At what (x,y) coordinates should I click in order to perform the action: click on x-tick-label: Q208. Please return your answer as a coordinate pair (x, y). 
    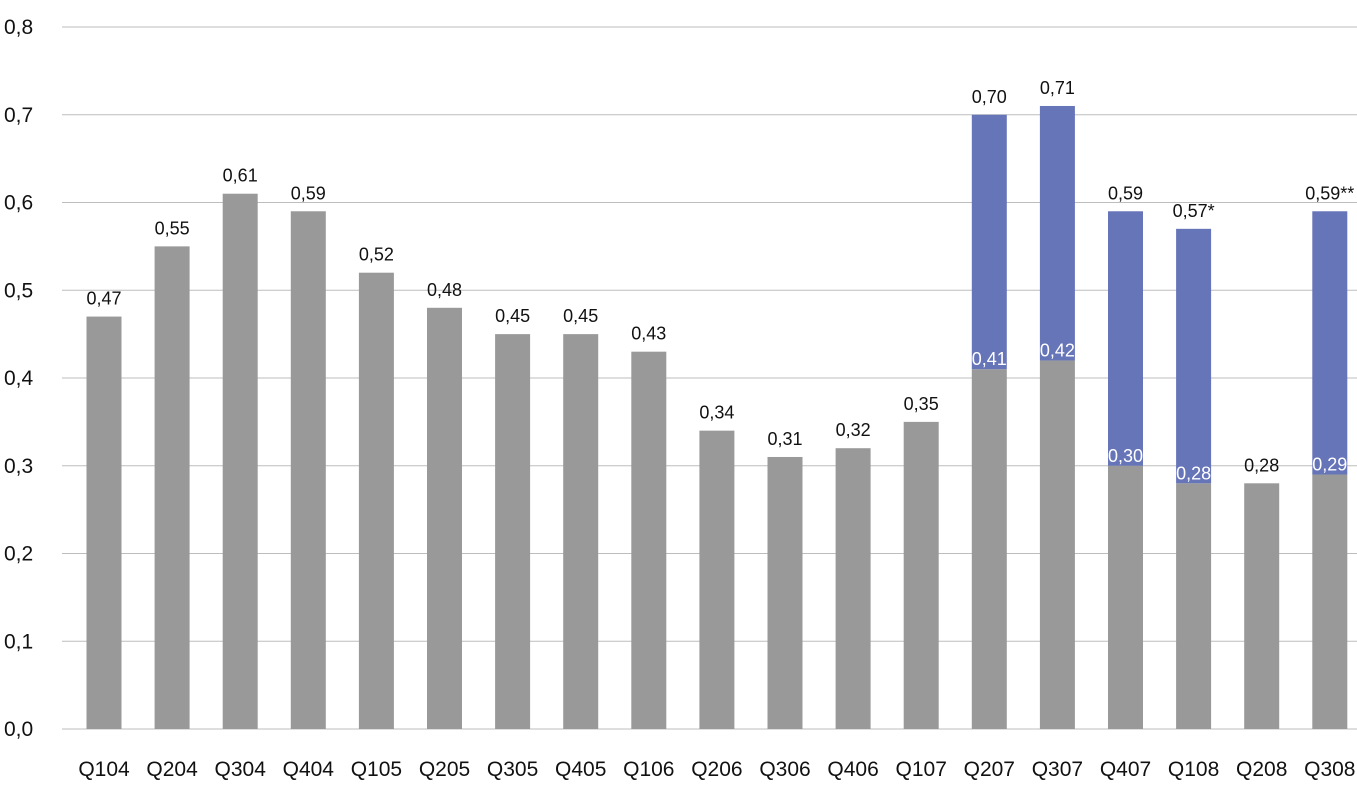
    Looking at the image, I should click on (1261, 769).